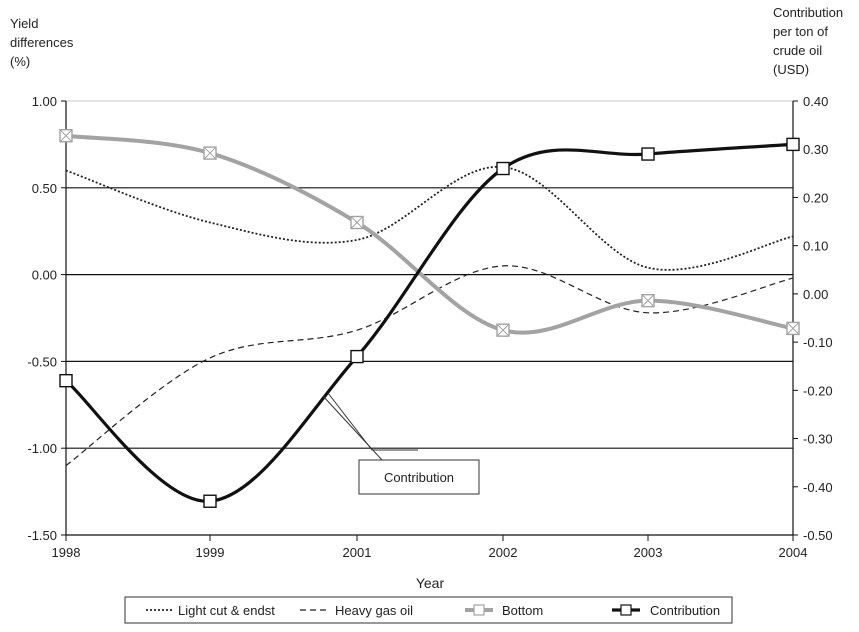 The height and width of the screenshot is (632, 859). What do you see at coordinates (815, 149) in the screenshot?
I see `right-tick-label: 0.30` at bounding box center [815, 149].